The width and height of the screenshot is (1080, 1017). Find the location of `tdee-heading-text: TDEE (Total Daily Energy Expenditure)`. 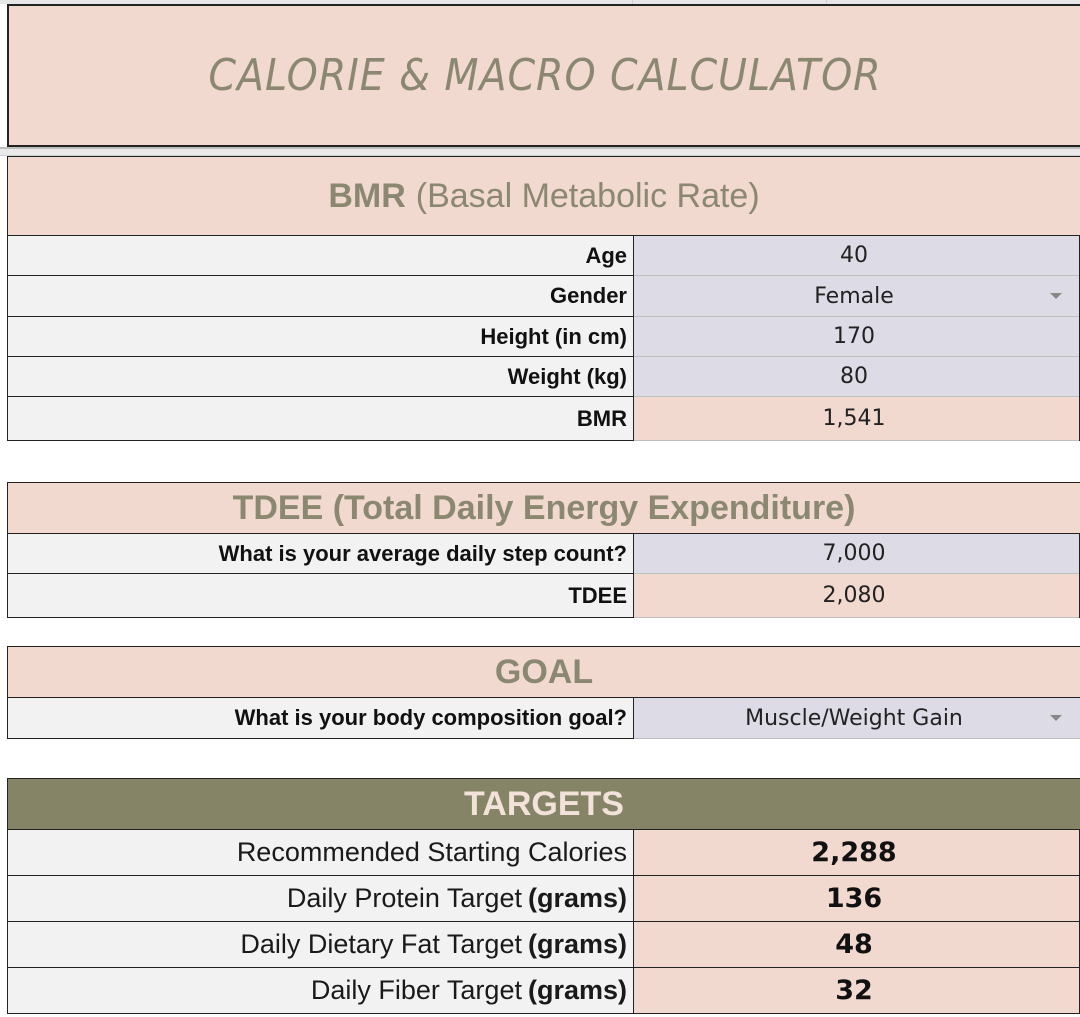

tdee-heading-text: TDEE (Total Daily Energy Expenditure) is located at coordinates (544, 507).